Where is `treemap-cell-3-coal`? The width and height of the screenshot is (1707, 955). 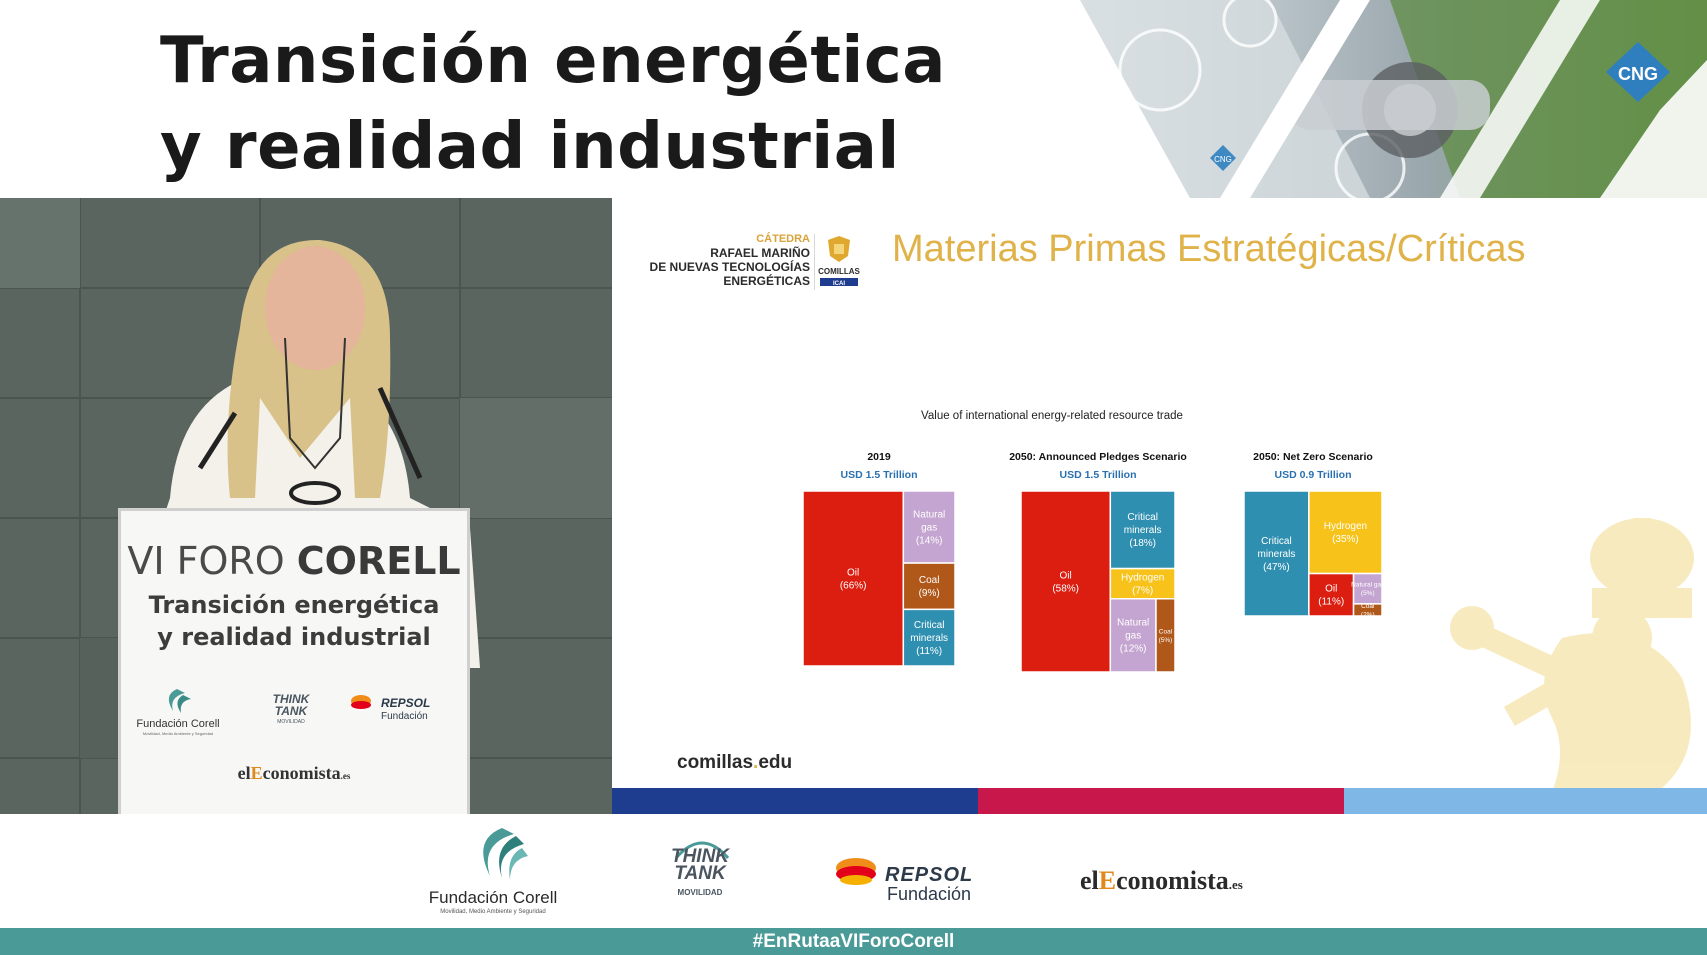 treemap-cell-3-coal is located at coordinates (1367, 610).